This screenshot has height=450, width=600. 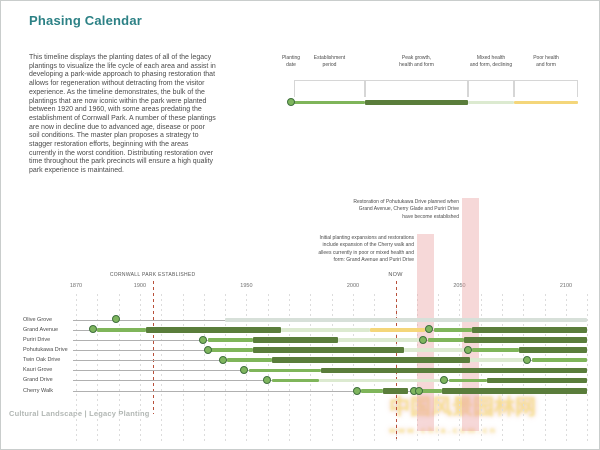 I want to click on axis-tick-2000: 2000, so click(x=353, y=286).